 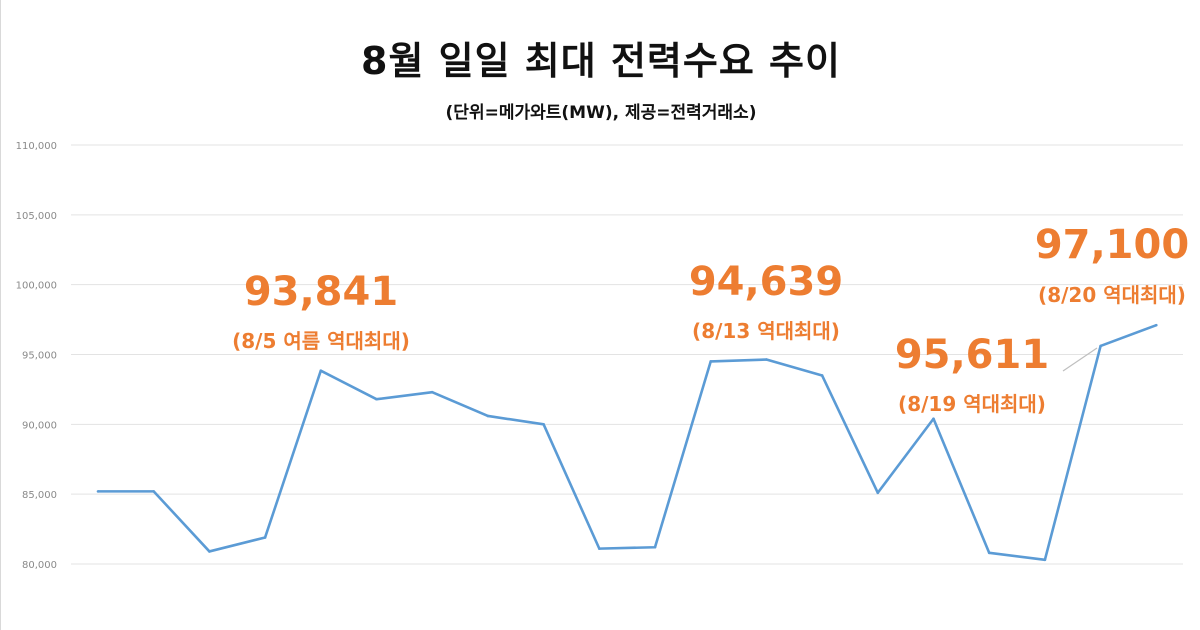 I want to click on annotation-value: 94,639, so click(x=766, y=282).